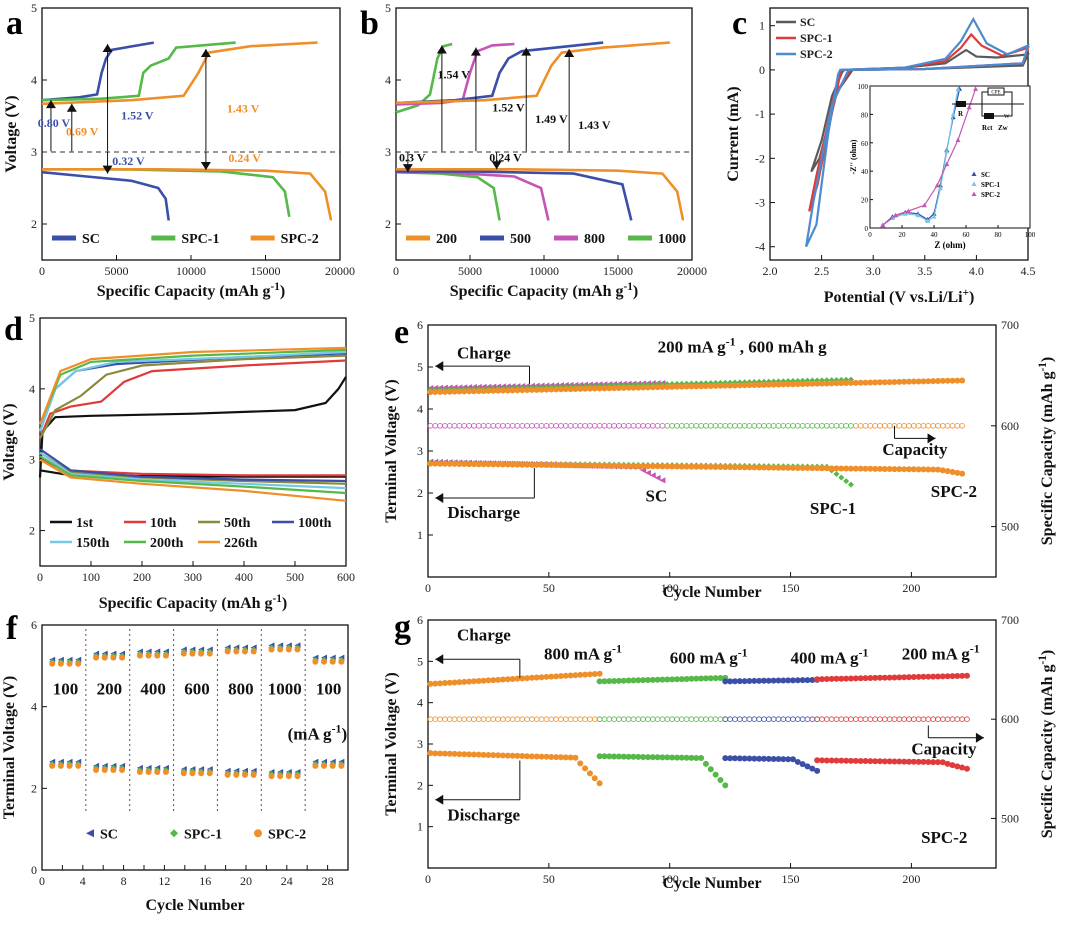  What do you see at coordinates (791, 879) in the screenshot?
I see `x-tick-label: 150` at bounding box center [791, 879].